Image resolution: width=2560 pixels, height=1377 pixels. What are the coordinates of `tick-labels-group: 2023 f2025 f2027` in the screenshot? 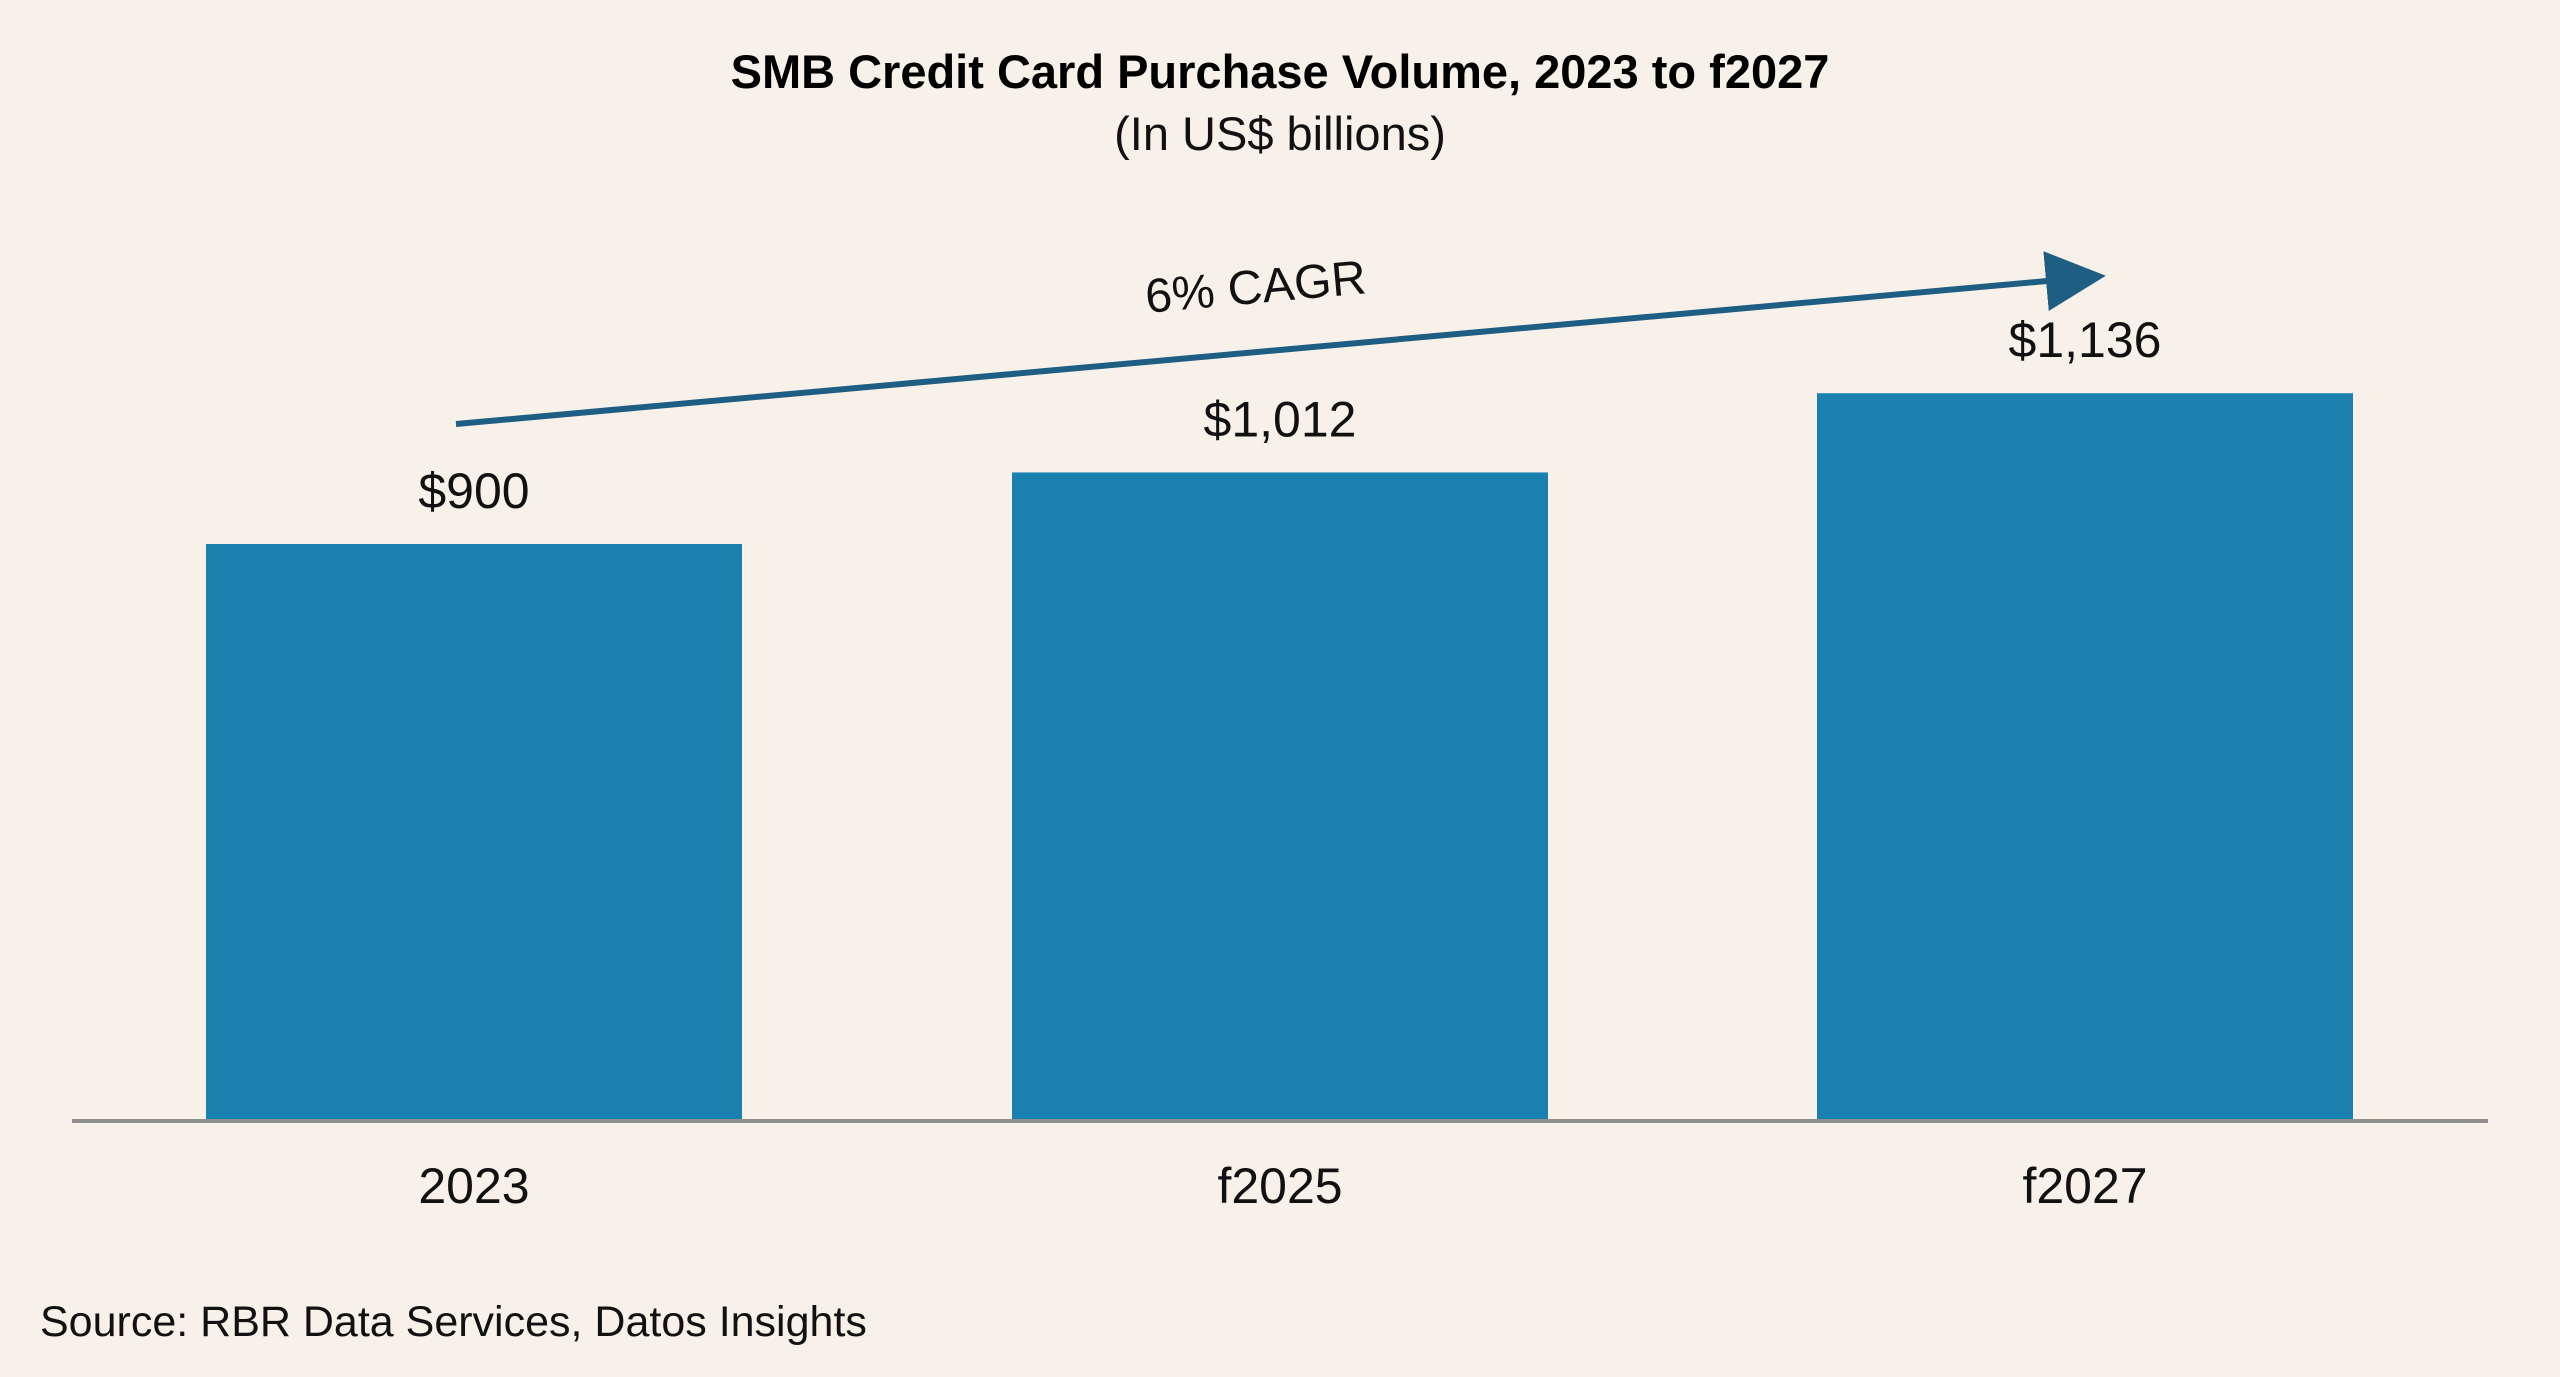 It's located at (1282, 1186).